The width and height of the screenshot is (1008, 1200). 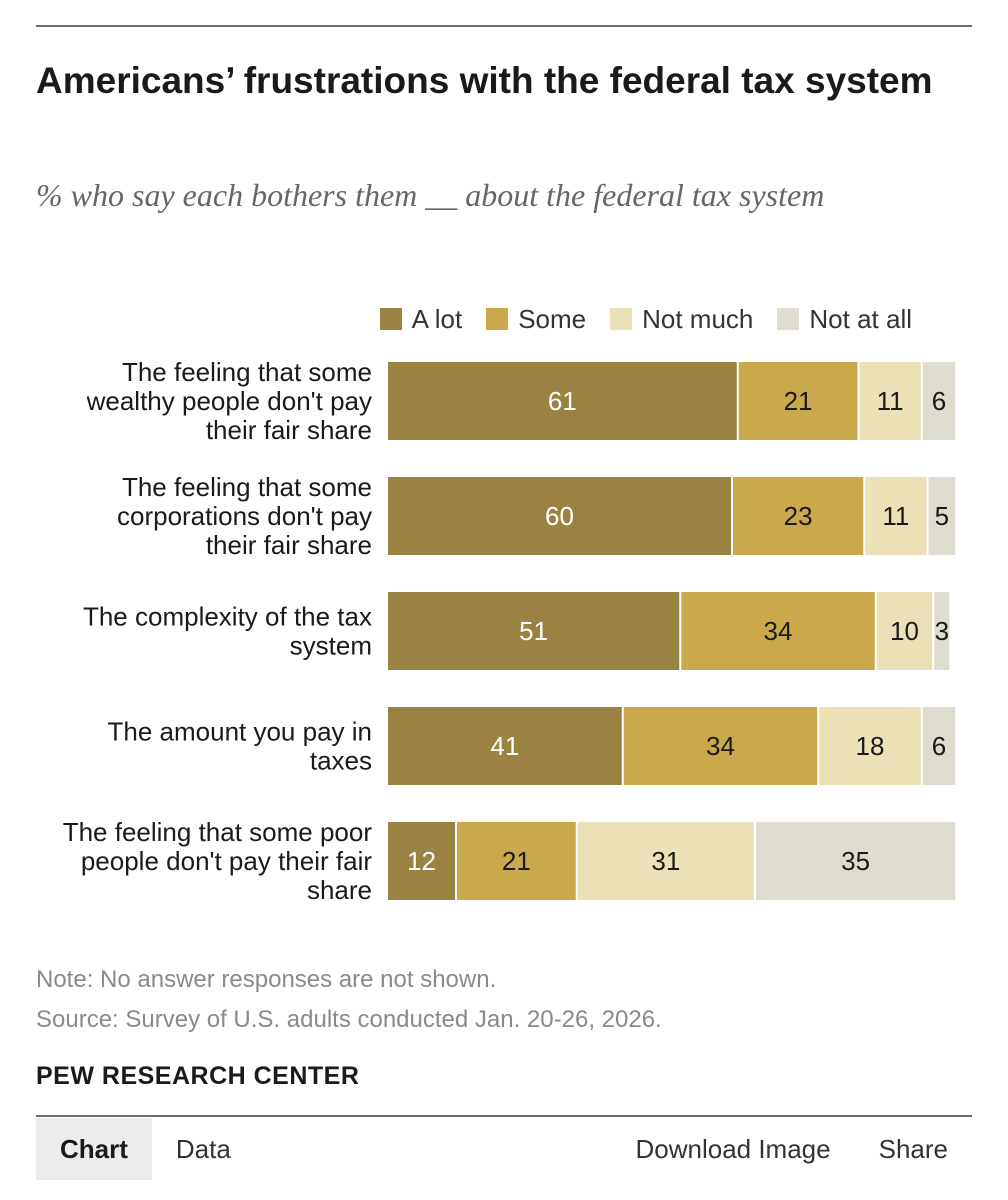 What do you see at coordinates (227, 631) in the screenshot?
I see `category-label: The complexity of the tax system` at bounding box center [227, 631].